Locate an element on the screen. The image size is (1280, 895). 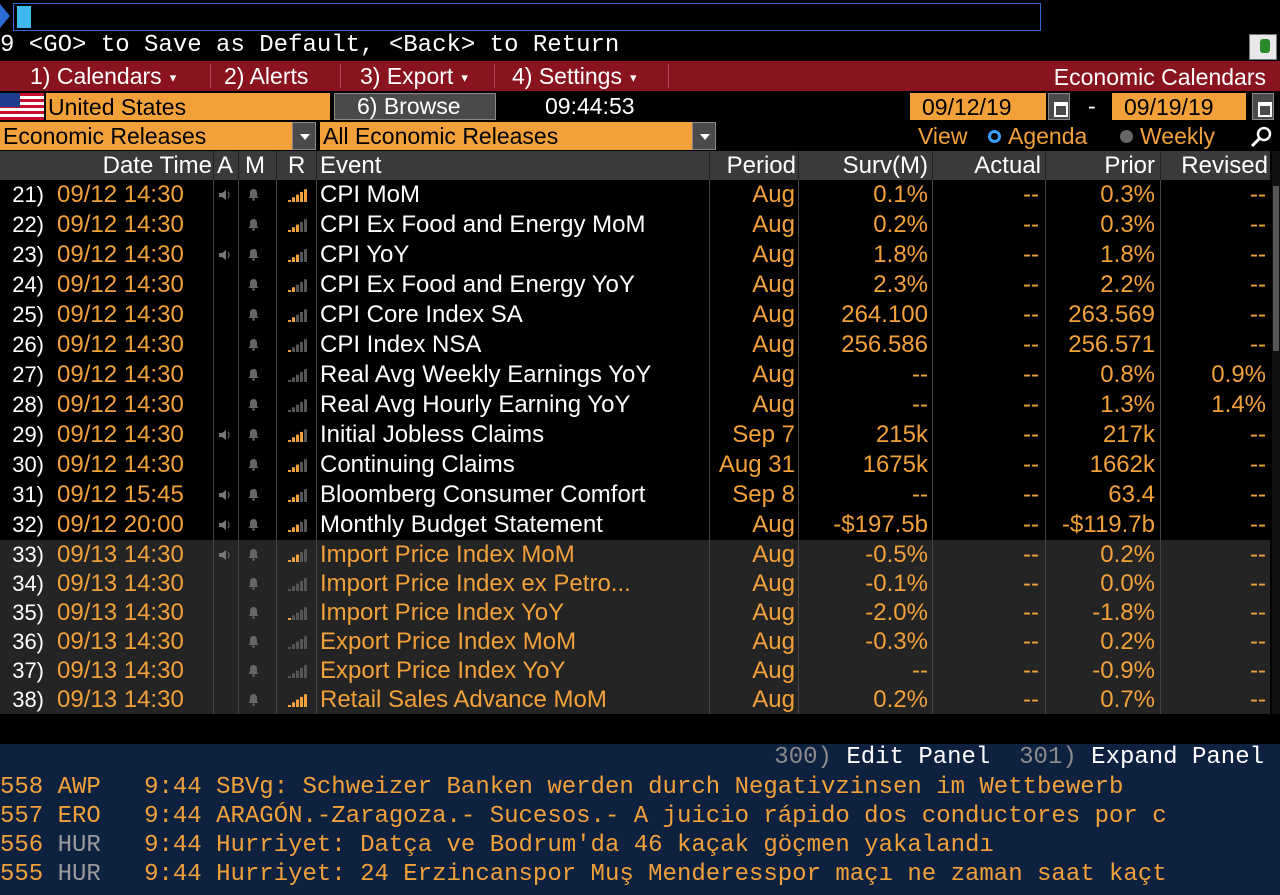
browse-button: 6) Browse is located at coordinates (415, 106).